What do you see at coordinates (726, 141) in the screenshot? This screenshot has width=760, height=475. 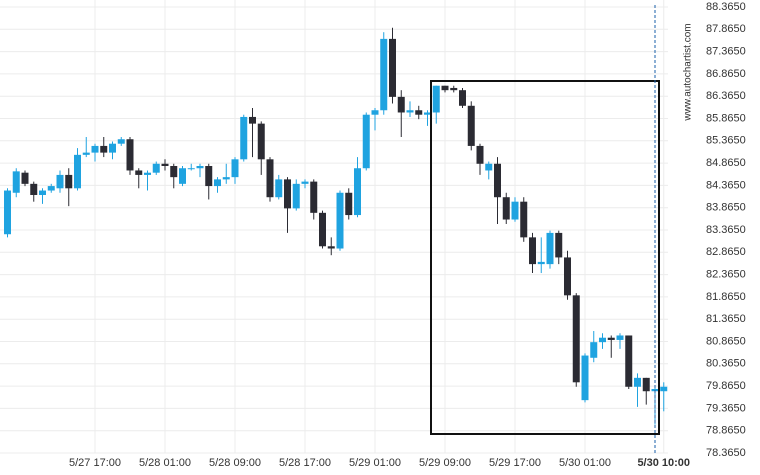 I see `y-tick-label: 85.3650` at bounding box center [726, 141].